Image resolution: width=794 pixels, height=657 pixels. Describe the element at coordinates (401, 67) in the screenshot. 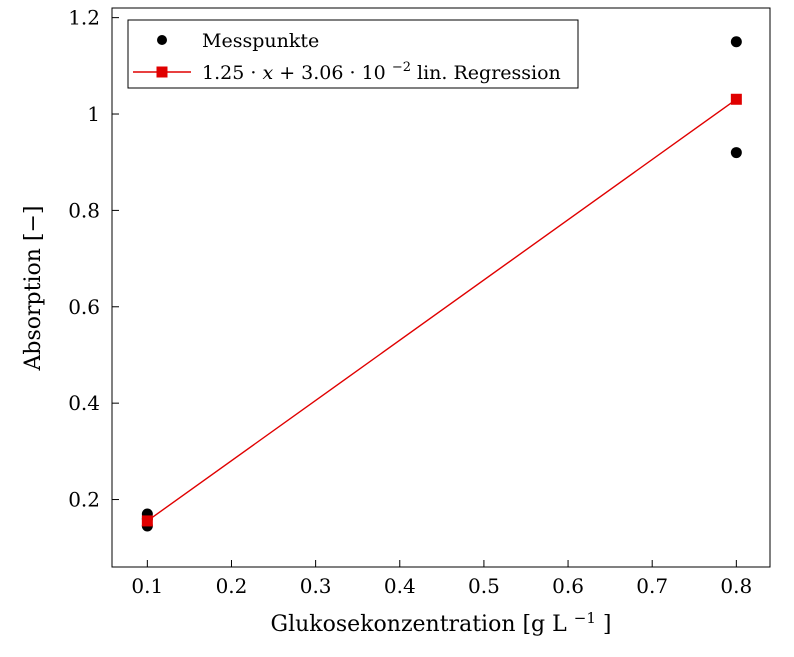

I see `legend-regression-exponent: −2` at that location.